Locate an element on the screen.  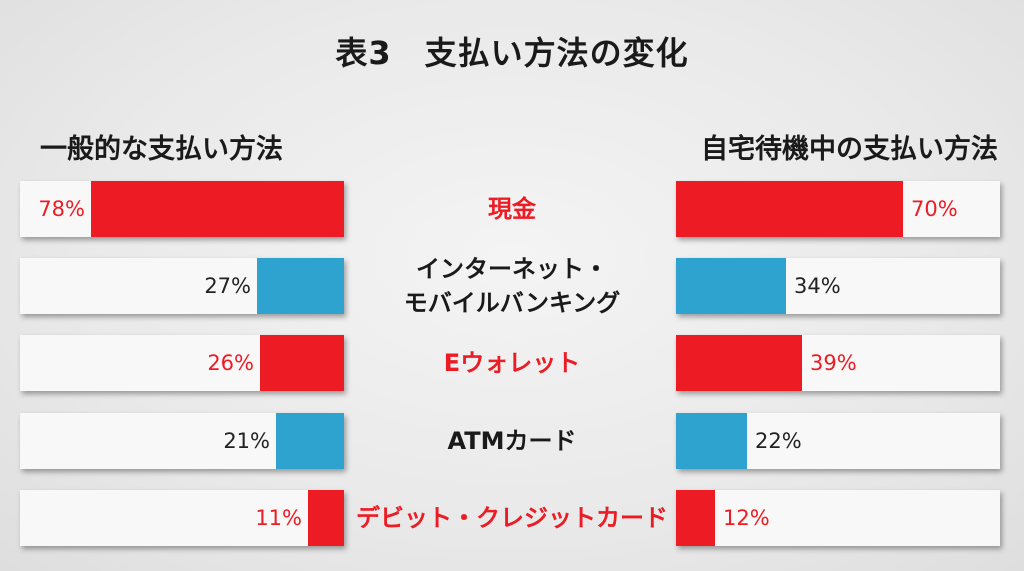
left-bar-track: 11% is located at coordinates (182, 518).